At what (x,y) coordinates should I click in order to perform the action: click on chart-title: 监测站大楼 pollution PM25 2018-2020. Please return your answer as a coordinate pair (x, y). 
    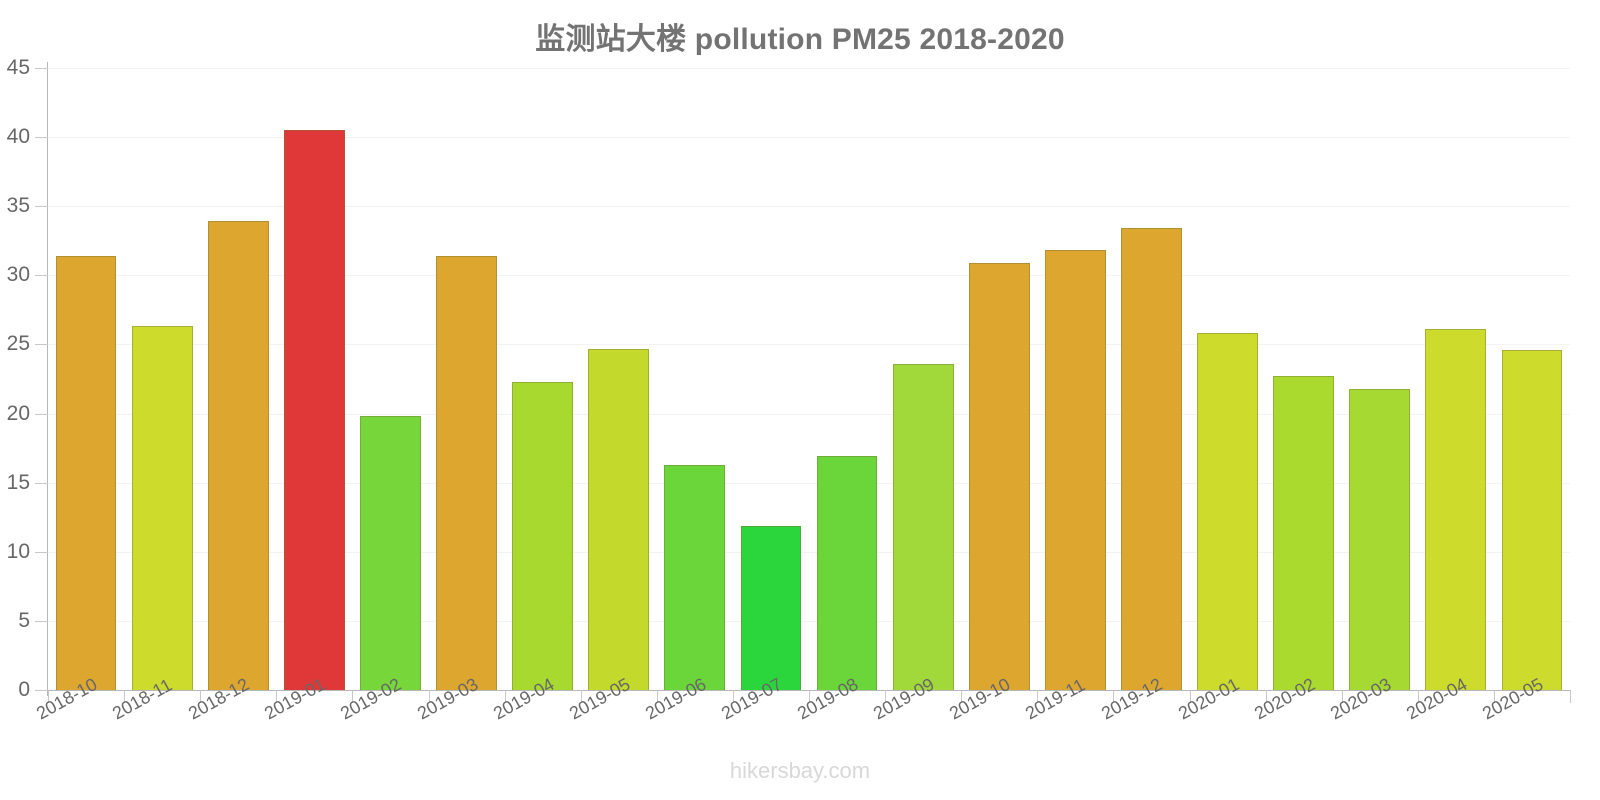
    Looking at the image, I should click on (800, 39).